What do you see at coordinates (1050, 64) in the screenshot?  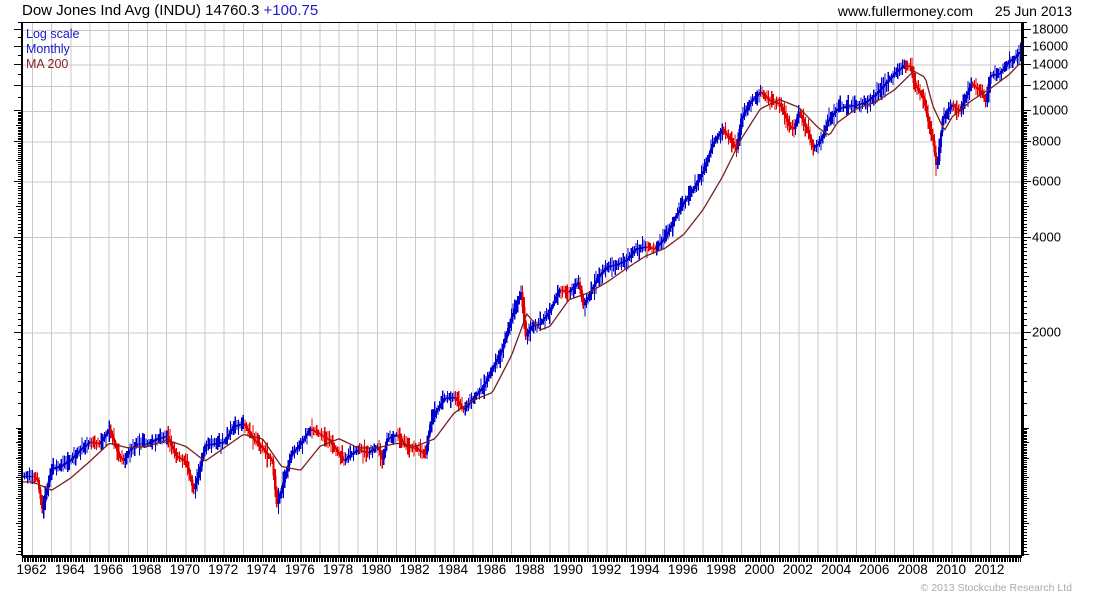 I see `y-tick-label: 14000` at bounding box center [1050, 64].